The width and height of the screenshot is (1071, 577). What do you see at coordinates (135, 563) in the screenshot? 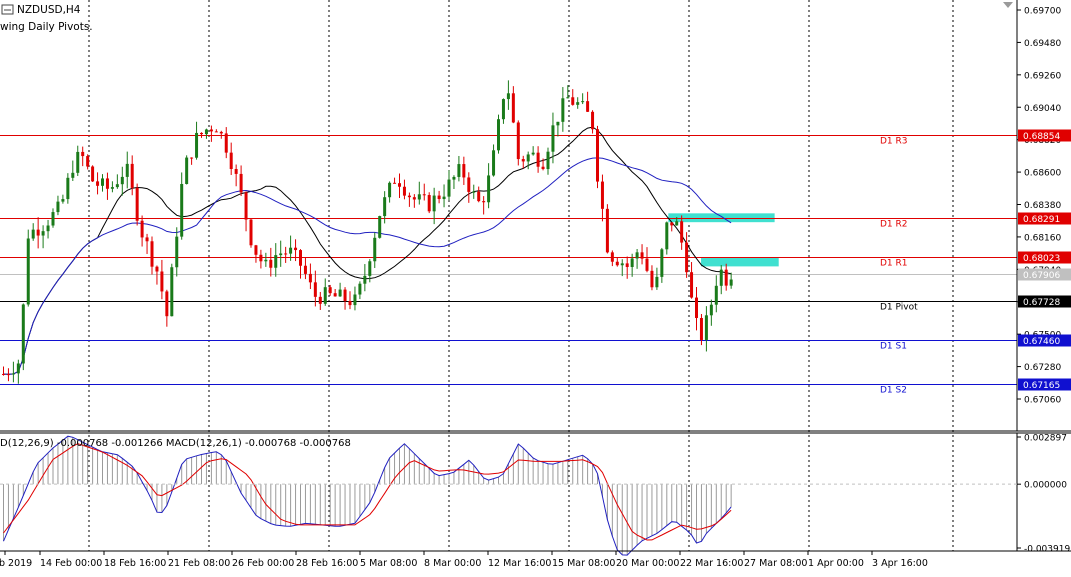
I see `time-tick-label: 18 Feb 16:00` at bounding box center [135, 563].